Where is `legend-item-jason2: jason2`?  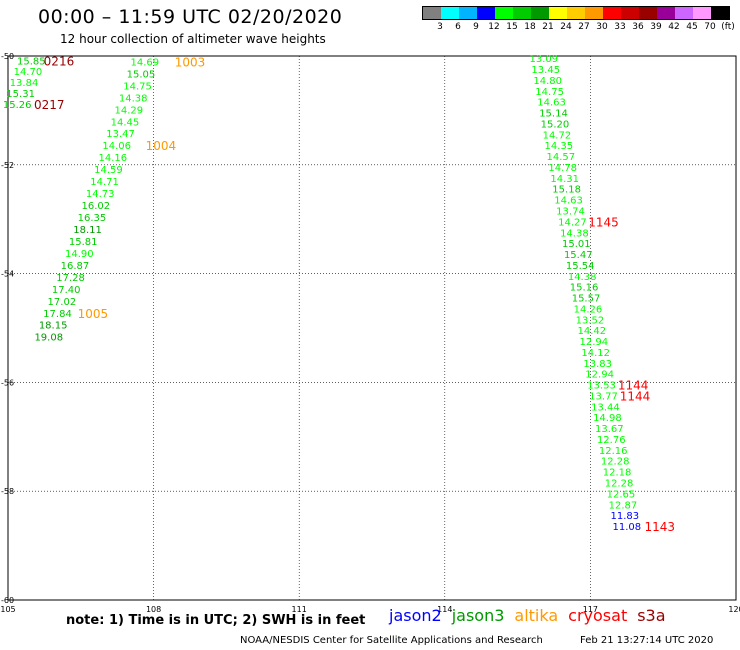
legend-item-jason2: jason2 is located at coordinates (415, 615).